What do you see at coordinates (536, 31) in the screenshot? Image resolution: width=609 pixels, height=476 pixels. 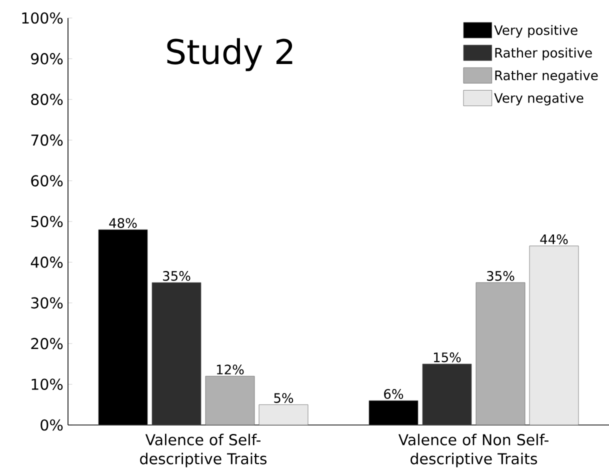 I see `legend-label: Very positive` at bounding box center [536, 31].